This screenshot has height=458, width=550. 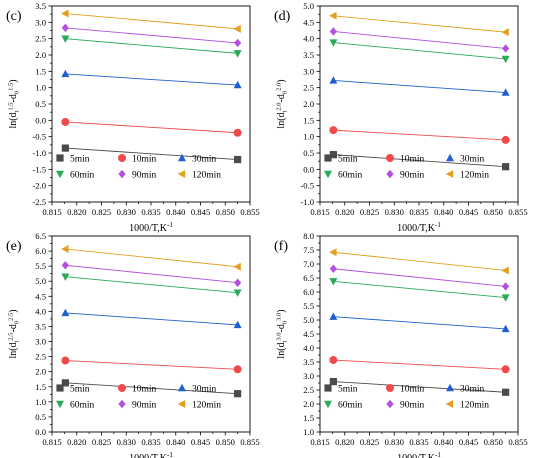 I want to click on y-tick-label: -0.5, so click(x=307, y=186).